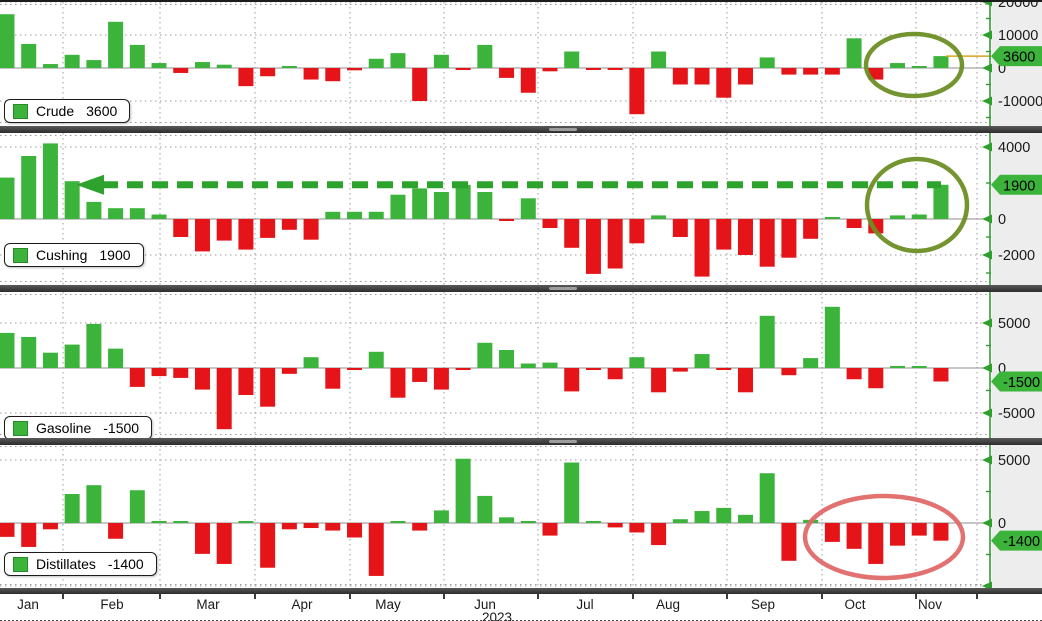 This screenshot has width=1042, height=621. What do you see at coordinates (1021, 542) in the screenshot?
I see `last-value-badge-text: -1400` at bounding box center [1021, 542].